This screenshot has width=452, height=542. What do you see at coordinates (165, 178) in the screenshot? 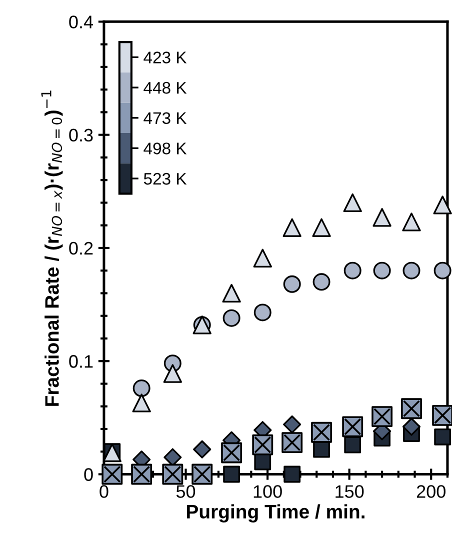
I see `legend-label: 523 K` at bounding box center [165, 178].